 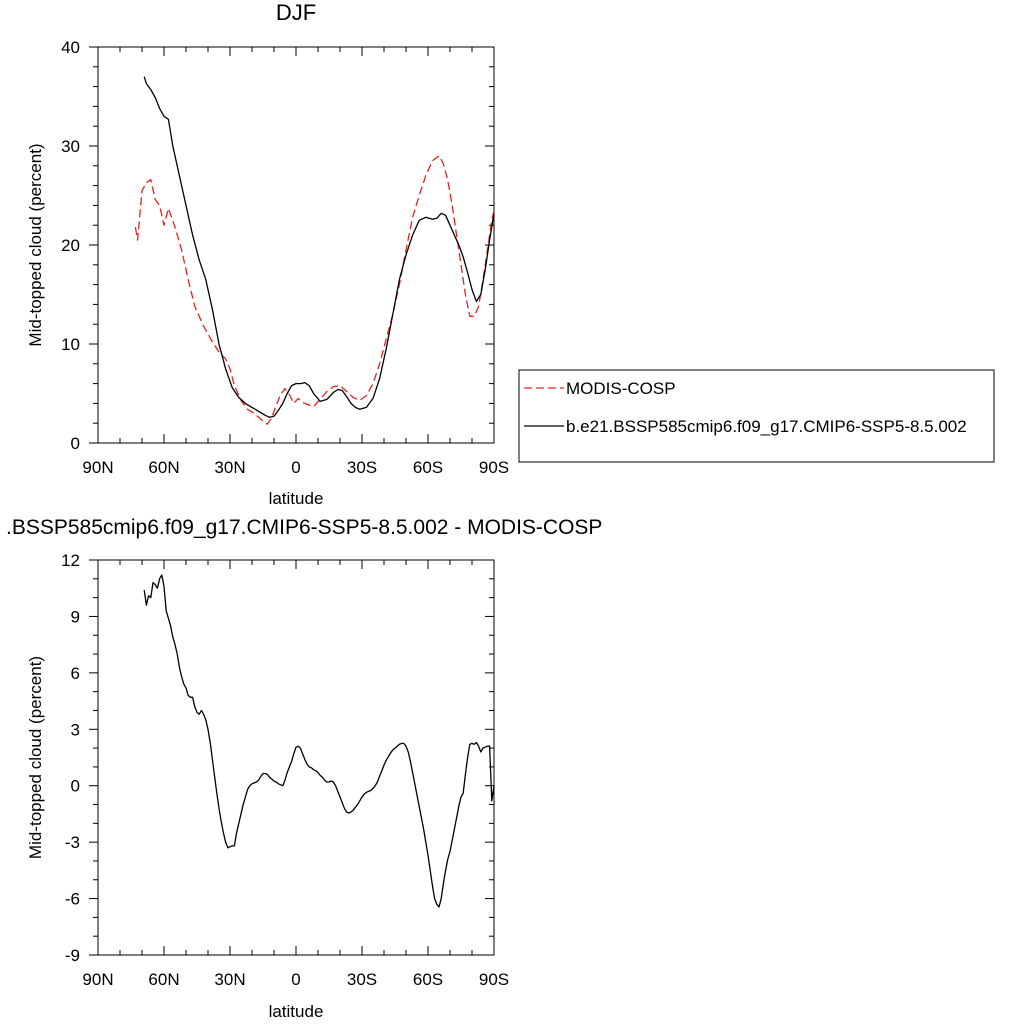 I want to click on y-tick-label: 20, so click(x=70, y=245).